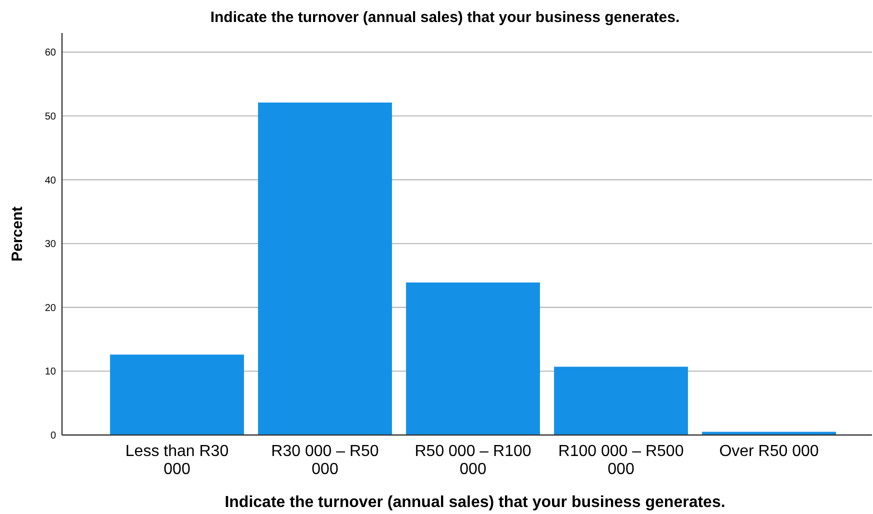 The image size is (873, 514). Describe the element at coordinates (325, 460) in the screenshot. I see `x-tick-label: R30 000 – R50 000` at that location.